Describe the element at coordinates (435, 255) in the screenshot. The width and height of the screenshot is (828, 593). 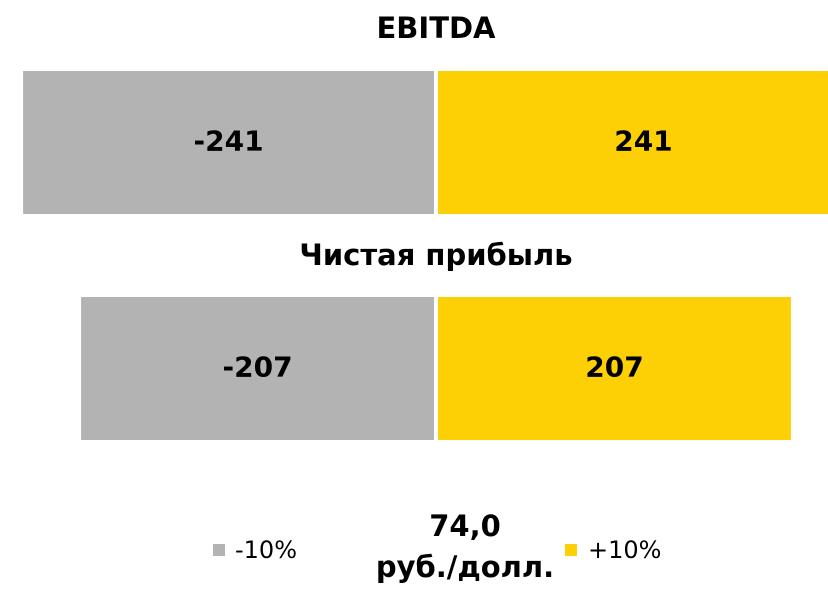
I see `category-title: Чистая прибыль` at that location.